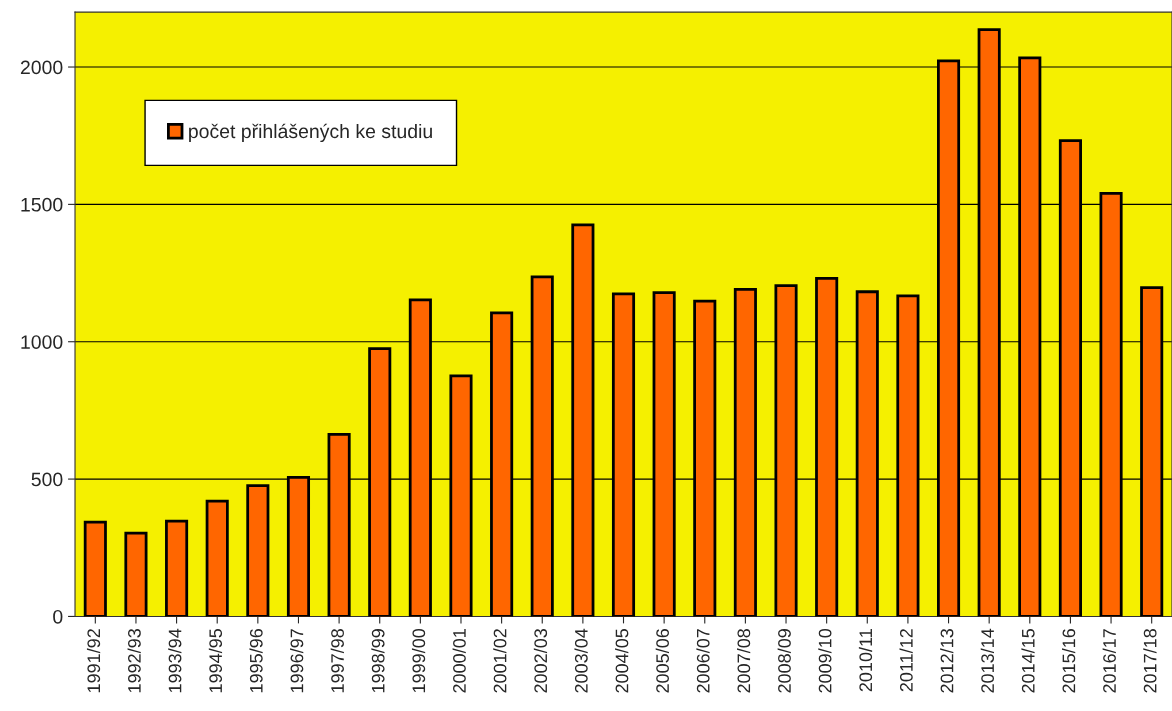  Describe the element at coordinates (500, 661) in the screenshot. I see `x-tick-label: 2001/02` at that location.